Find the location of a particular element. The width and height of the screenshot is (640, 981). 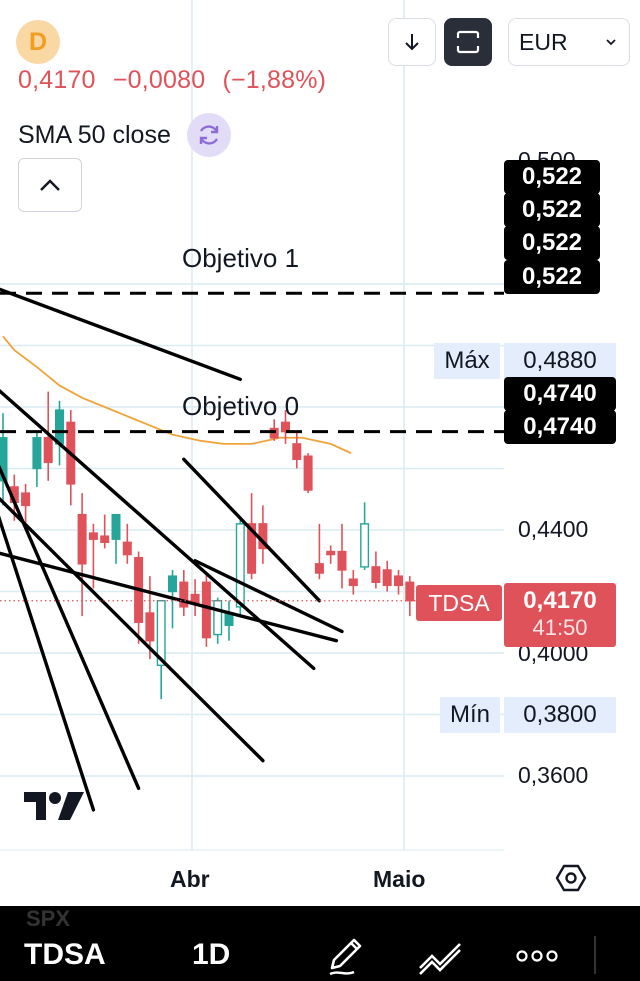

collapse-legend-button is located at coordinates (50, 185).